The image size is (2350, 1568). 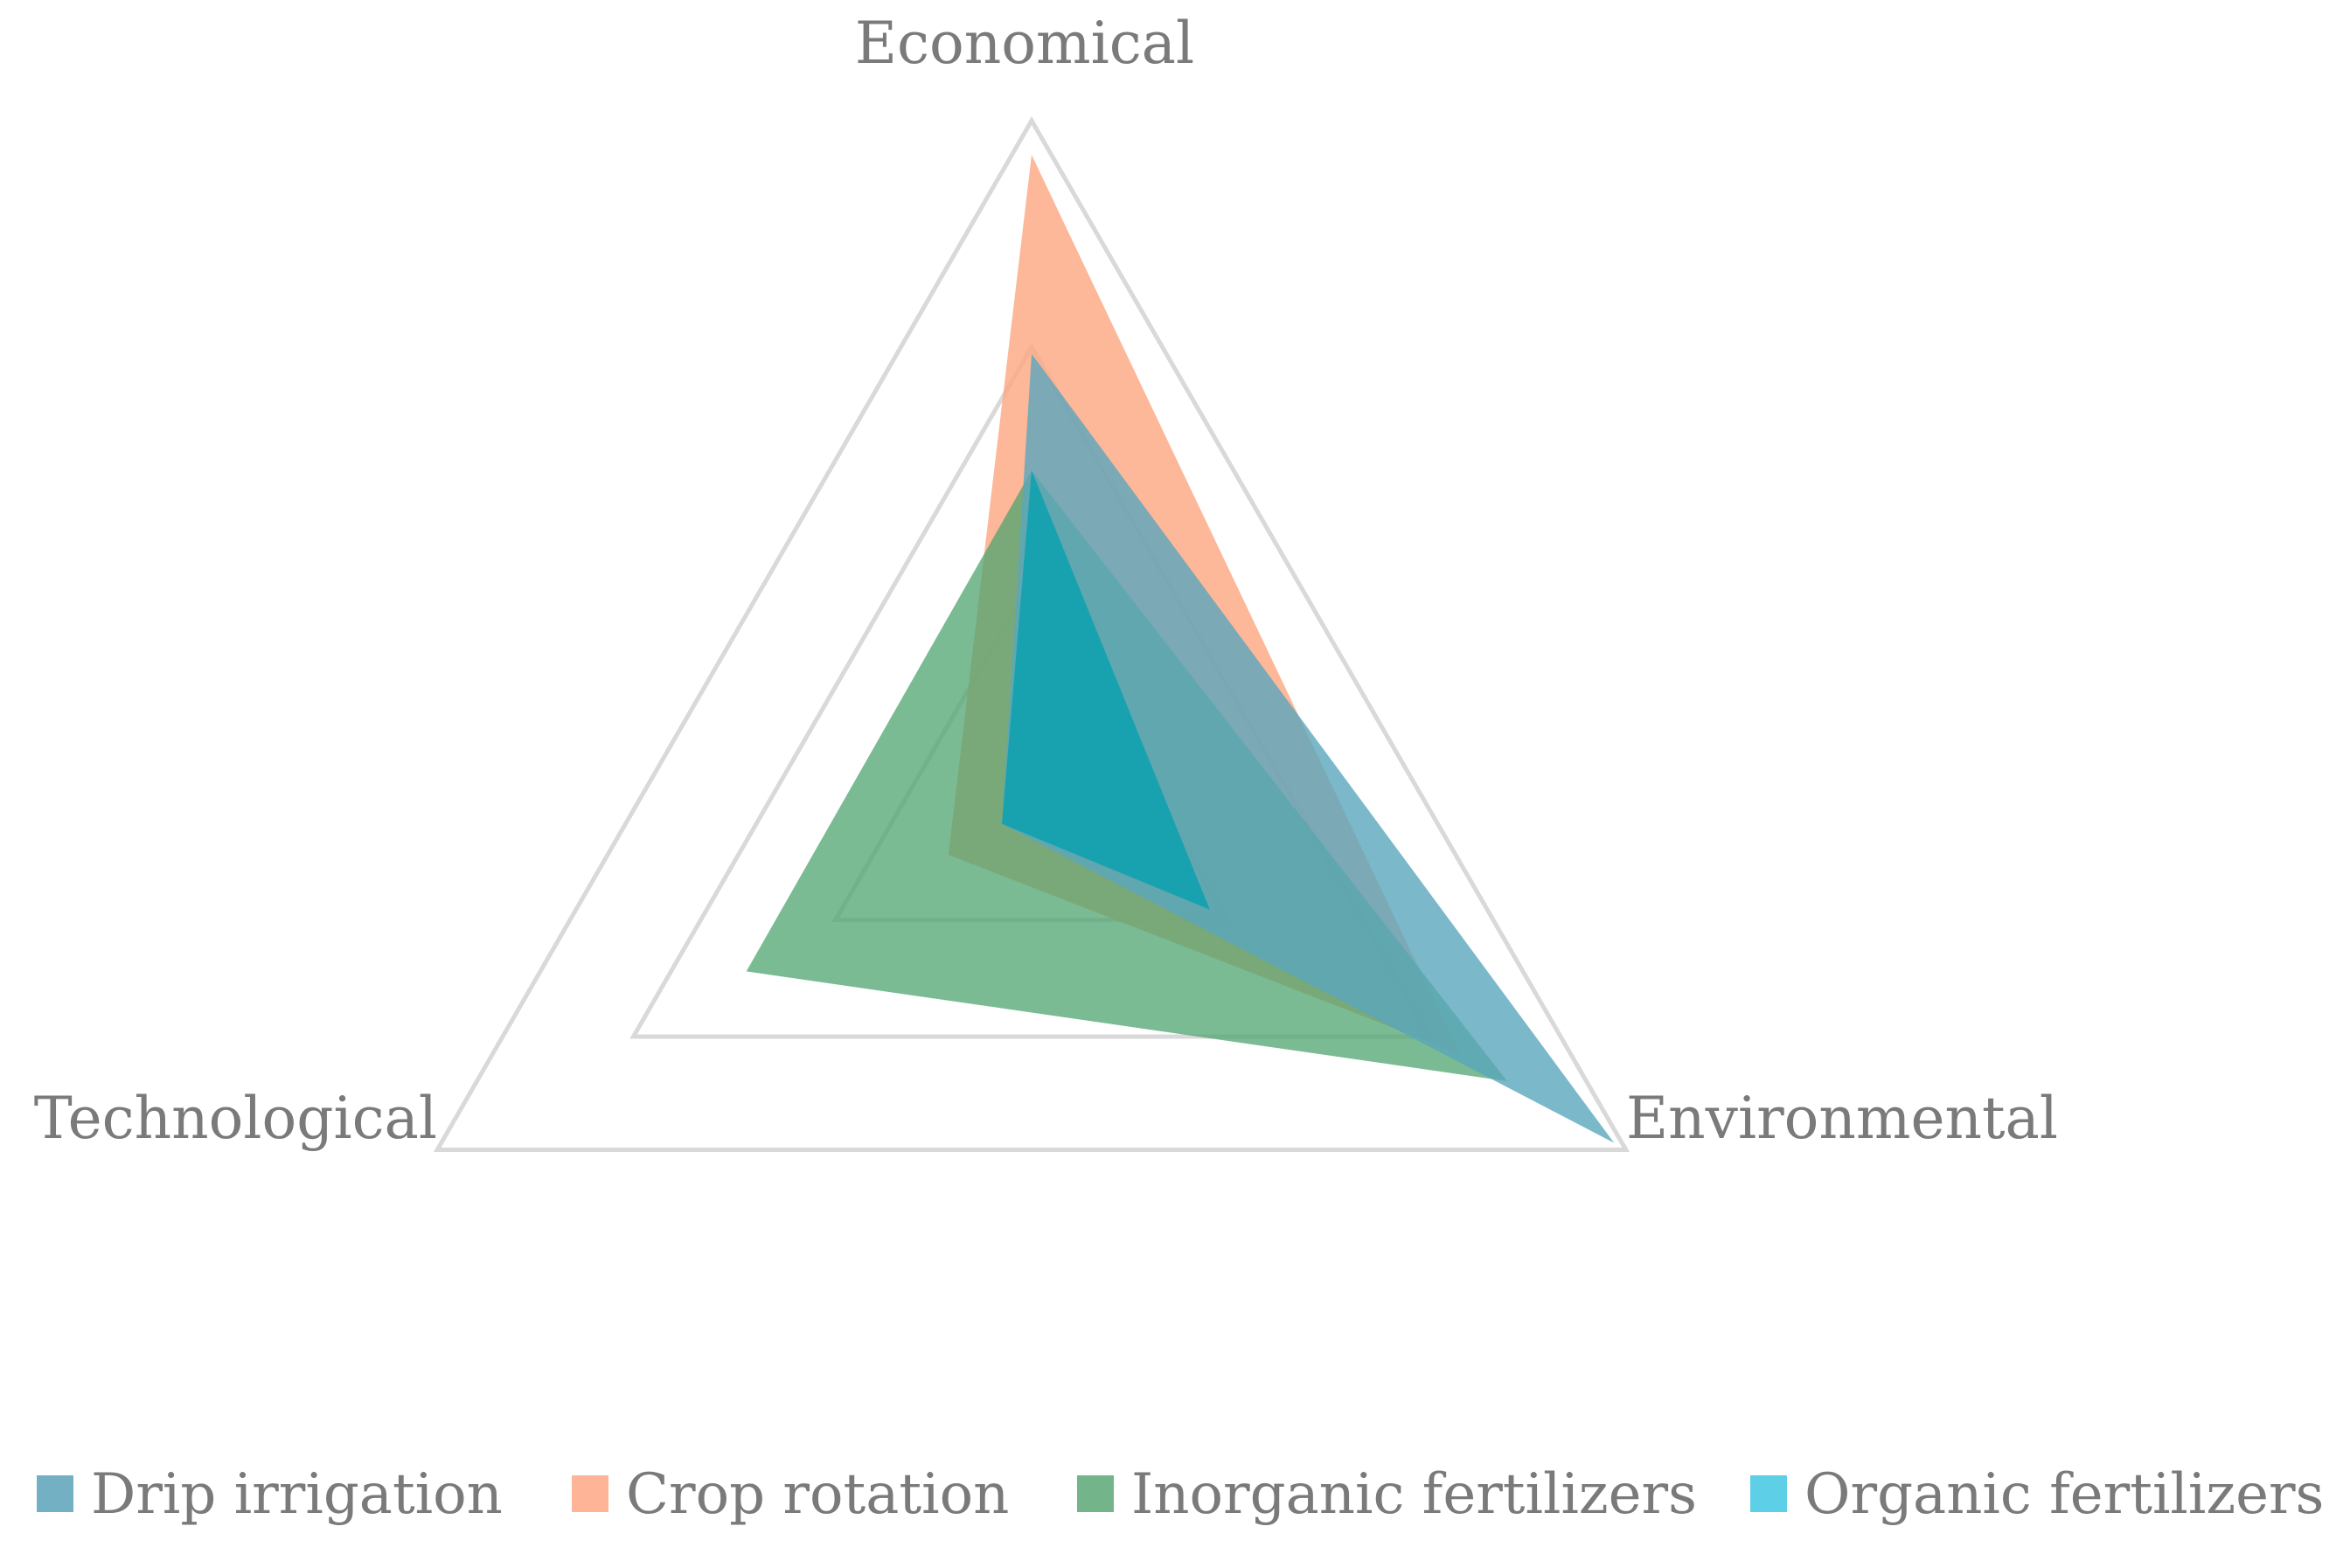 What do you see at coordinates (297, 1495) in the screenshot?
I see `legend-label-drip-irrigation: Drip irrigation` at bounding box center [297, 1495].